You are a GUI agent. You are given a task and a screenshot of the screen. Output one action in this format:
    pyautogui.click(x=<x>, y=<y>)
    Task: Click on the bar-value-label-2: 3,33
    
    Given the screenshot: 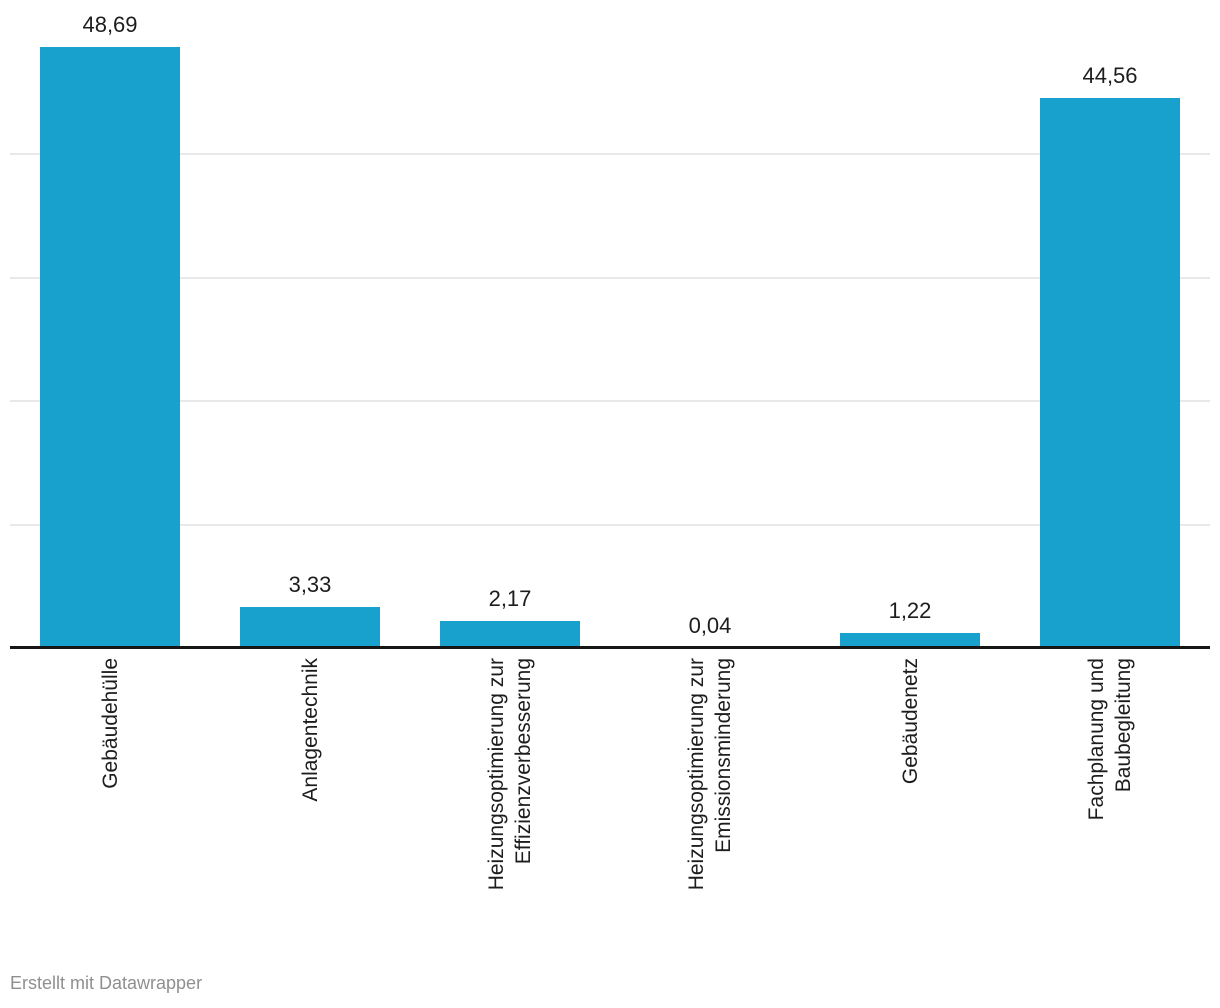 What is the action you would take?
    pyautogui.click(x=310, y=584)
    